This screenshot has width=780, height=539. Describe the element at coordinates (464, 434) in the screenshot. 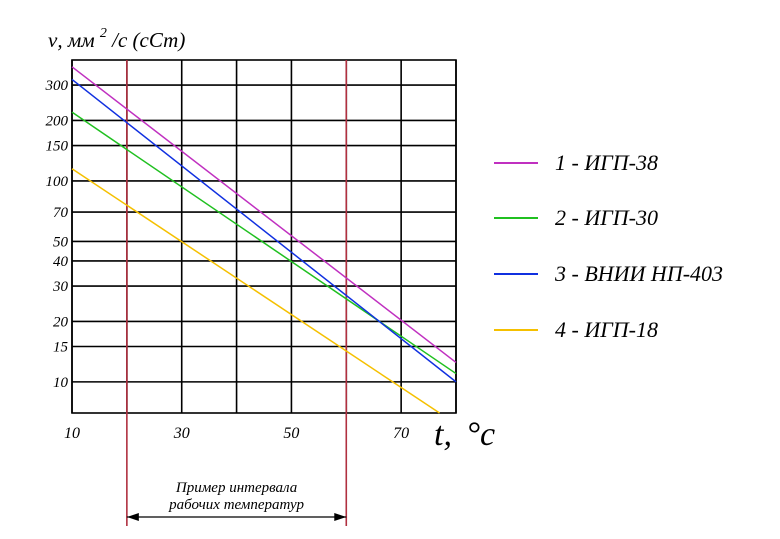

I see `x-axis-title: t, °с` at that location.